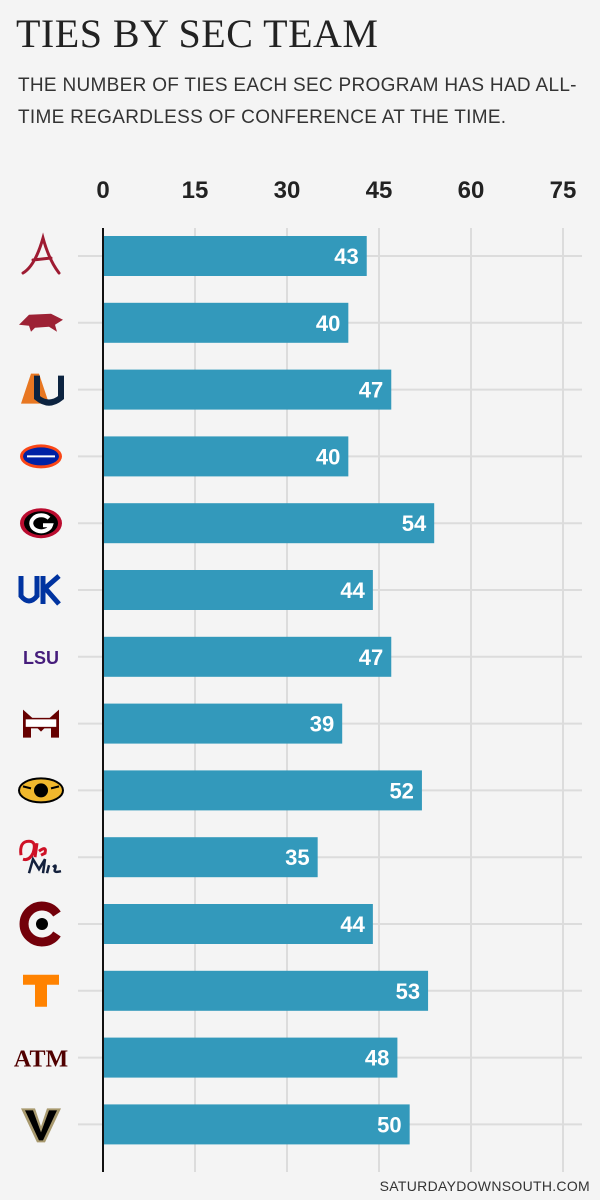 This screenshot has height=1200, width=600. I want to click on tennessee-t-logo, so click(41, 990).